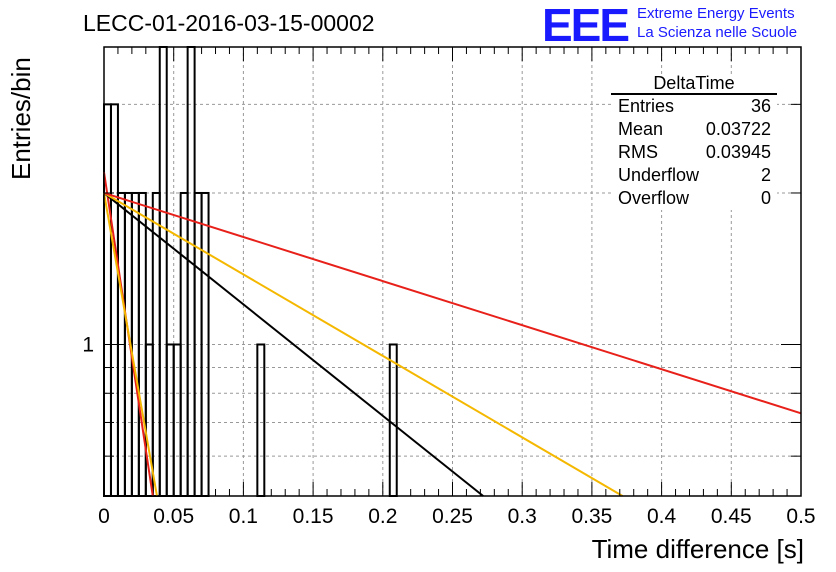 The width and height of the screenshot is (836, 572). I want to click on stats-value: 0.03945, so click(738, 152).